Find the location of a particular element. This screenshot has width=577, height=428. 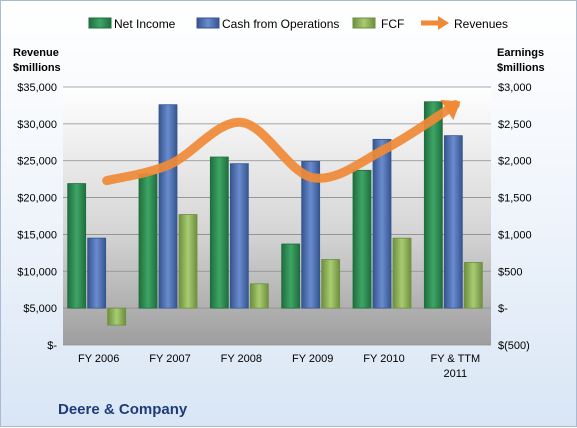

left-tick-label: $15,000 is located at coordinates (37, 235).